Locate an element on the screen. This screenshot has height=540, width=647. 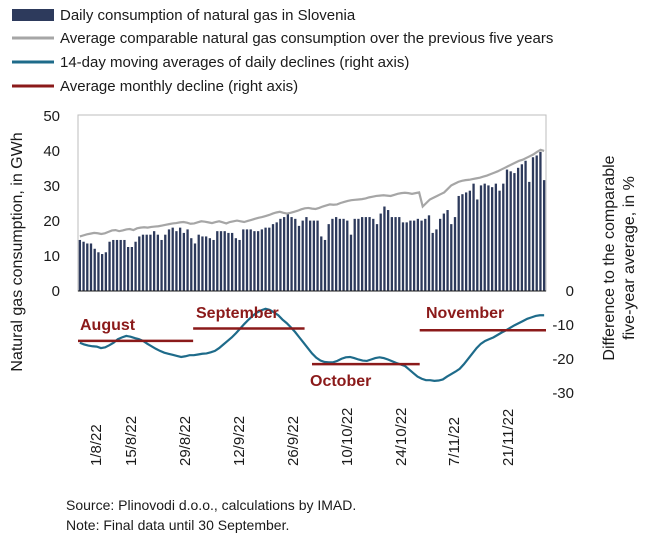
month-label-september: September is located at coordinates (237, 313).